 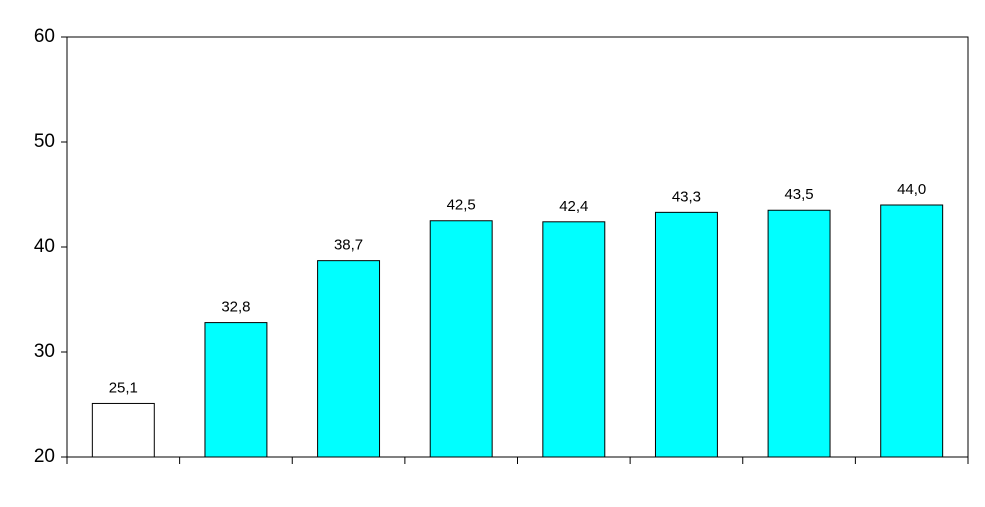 I want to click on y-tick-label: 50, so click(x=44, y=141).